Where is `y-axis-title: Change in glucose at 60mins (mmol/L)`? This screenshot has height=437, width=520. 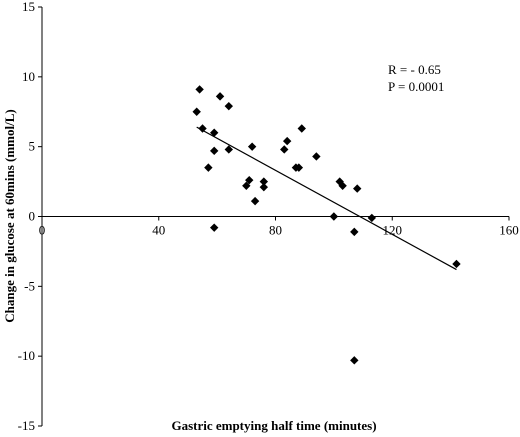
y-axis-title: Change in glucose at 60mins (mmol/L) is located at coordinates (9, 215).